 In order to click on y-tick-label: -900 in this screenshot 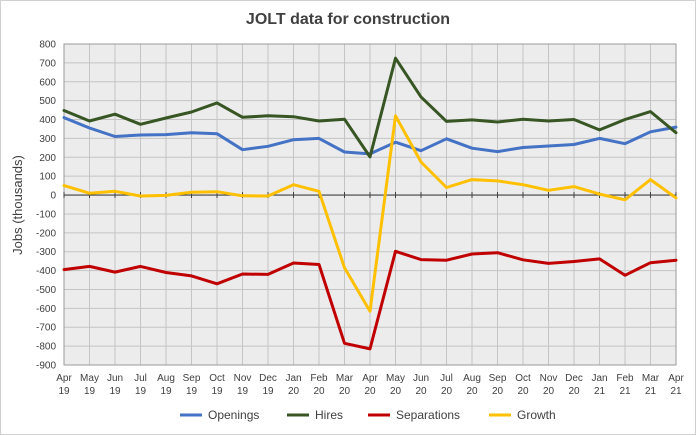, I will do `click(46, 366)`.